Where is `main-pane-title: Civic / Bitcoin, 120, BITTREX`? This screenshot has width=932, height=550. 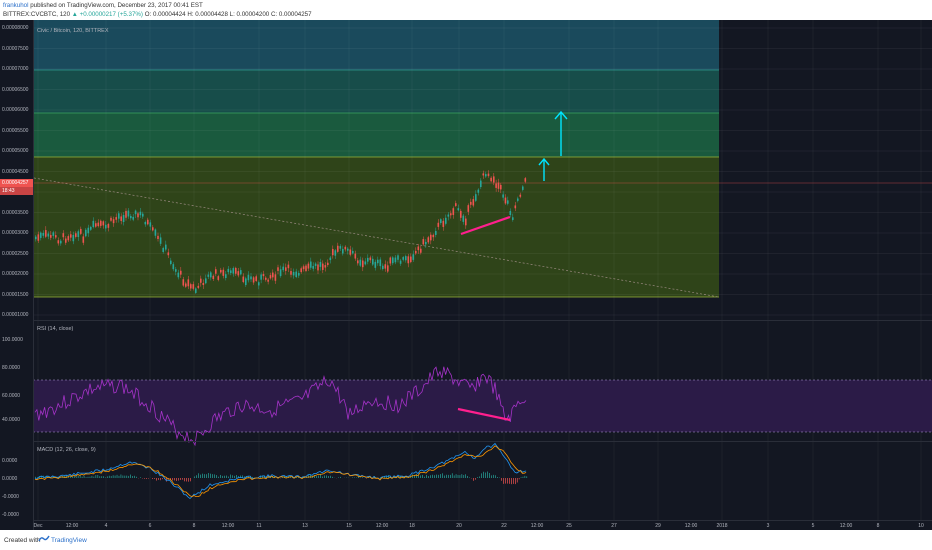 main-pane-title: Civic / Bitcoin, 120, BITTREX is located at coordinates (73, 31).